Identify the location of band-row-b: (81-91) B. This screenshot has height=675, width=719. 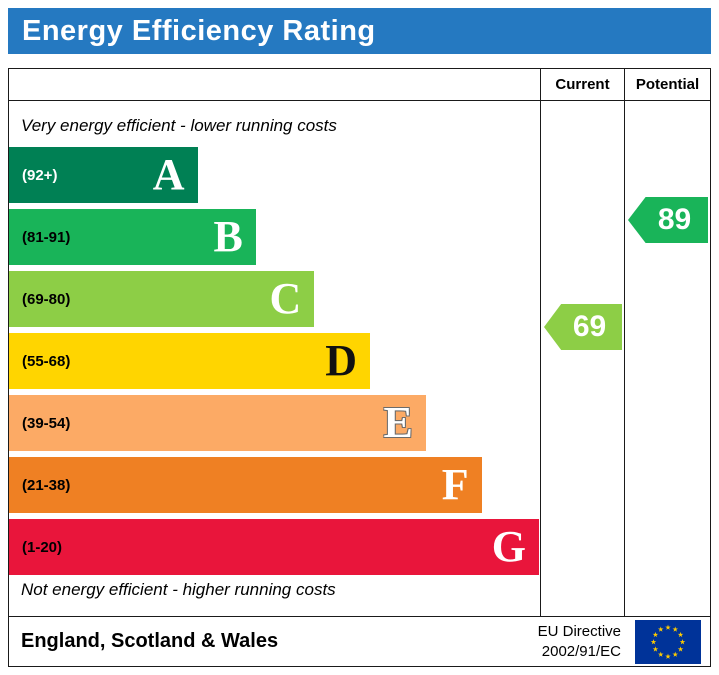
(274, 237).